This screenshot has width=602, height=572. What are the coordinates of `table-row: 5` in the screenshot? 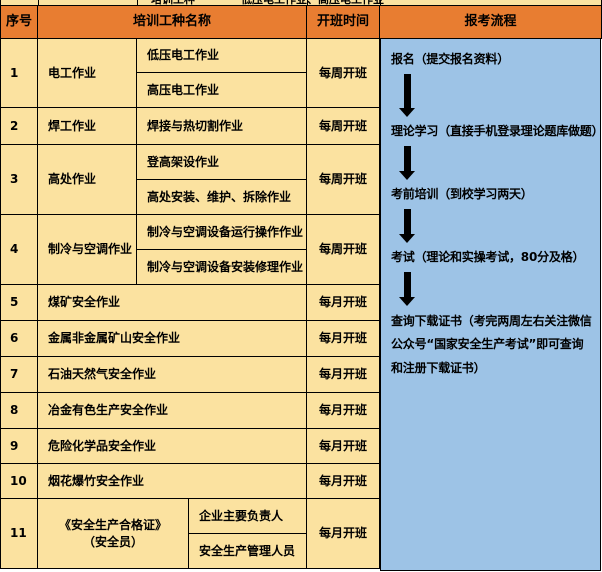 It's located at (19, 302).